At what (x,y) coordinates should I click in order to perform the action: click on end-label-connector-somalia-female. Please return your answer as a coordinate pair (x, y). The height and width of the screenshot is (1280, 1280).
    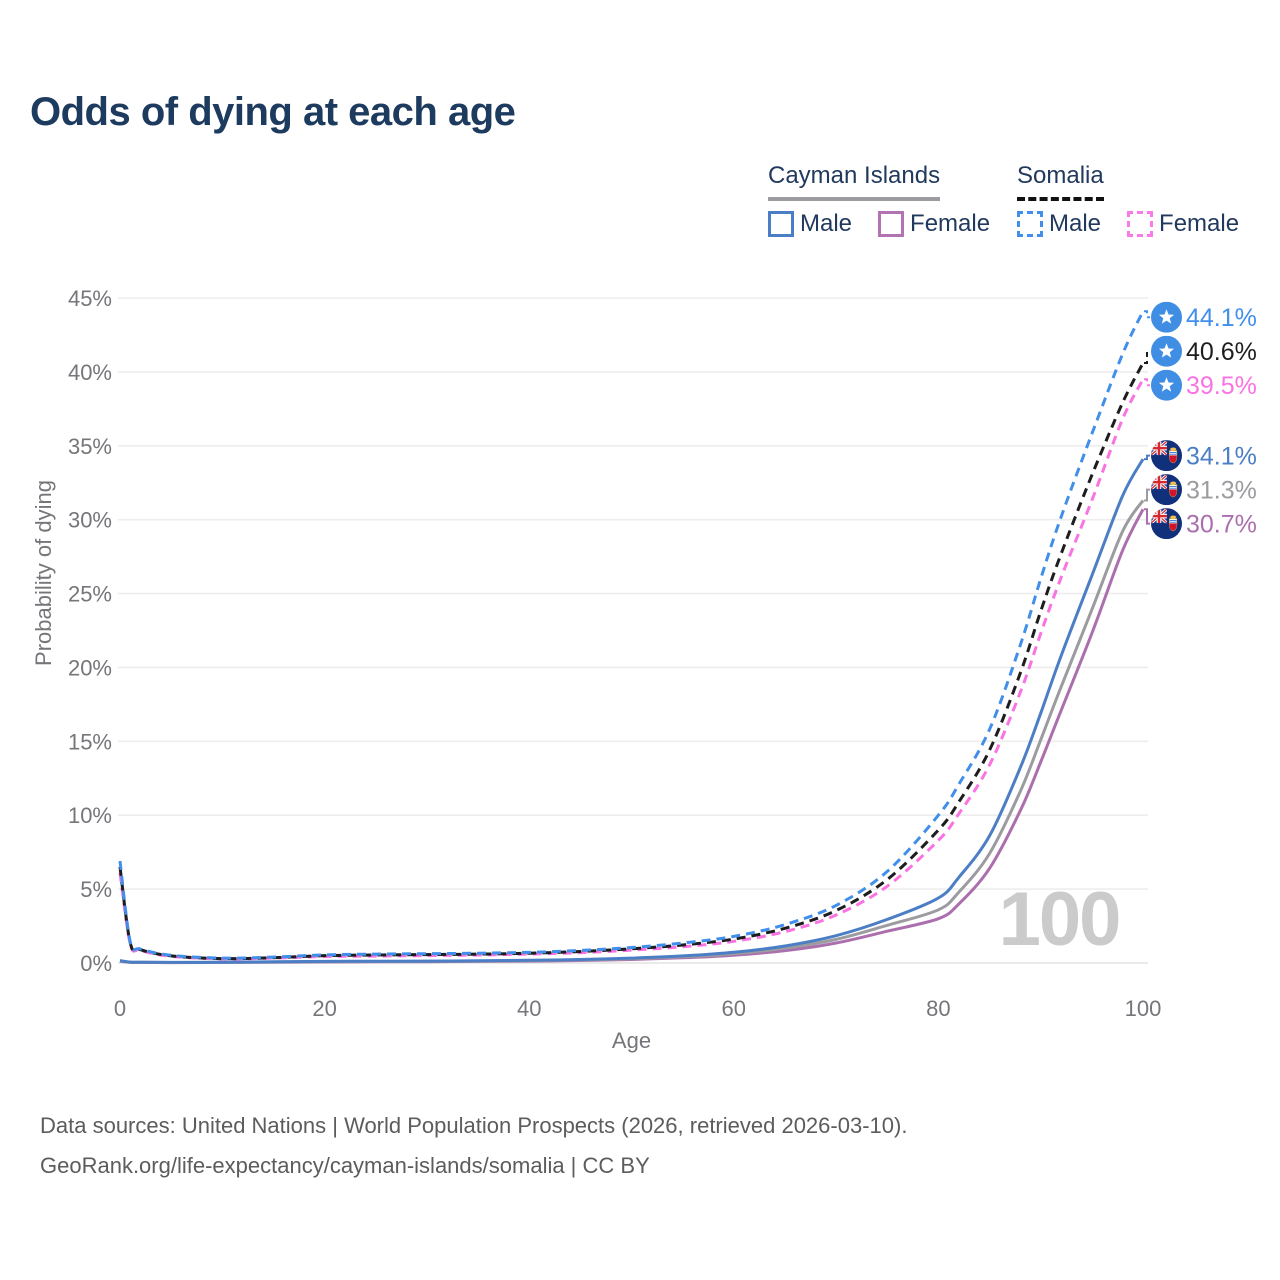
    Looking at the image, I should click on (1147, 382).